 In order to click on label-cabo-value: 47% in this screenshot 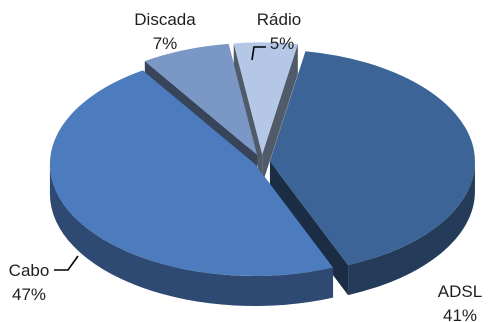, I will do `click(29, 294)`.